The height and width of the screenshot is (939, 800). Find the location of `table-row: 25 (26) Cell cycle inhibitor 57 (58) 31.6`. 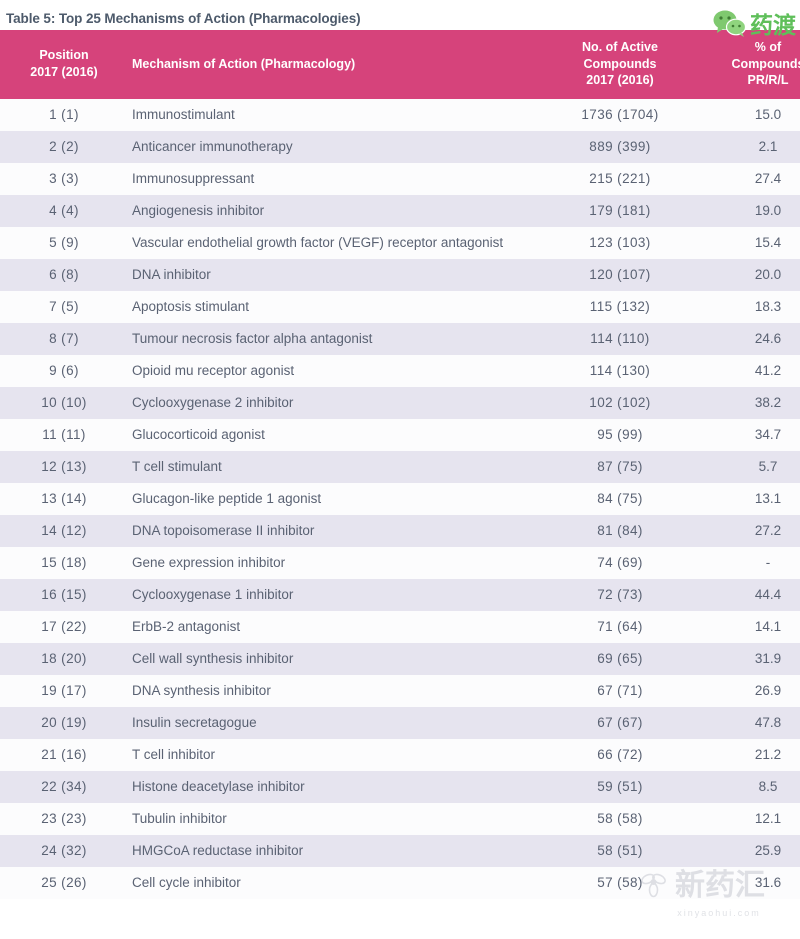

table-row: 25 (26) Cell cycle inhibitor 57 (58) 31.6 is located at coordinates (400, 882).